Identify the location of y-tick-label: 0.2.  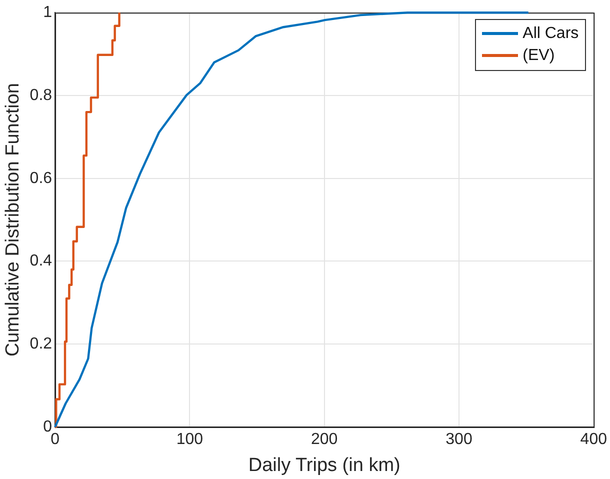
(41, 344).